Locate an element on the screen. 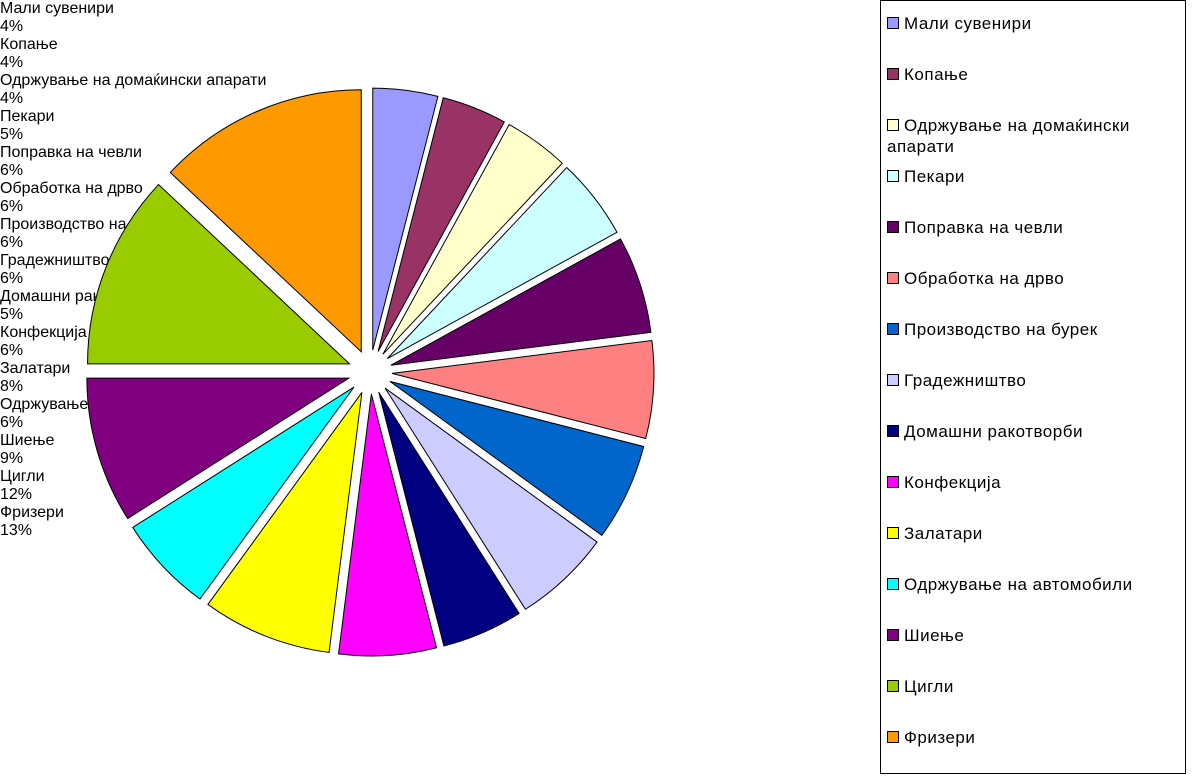  legend-text: Градежништво is located at coordinates (965, 380).